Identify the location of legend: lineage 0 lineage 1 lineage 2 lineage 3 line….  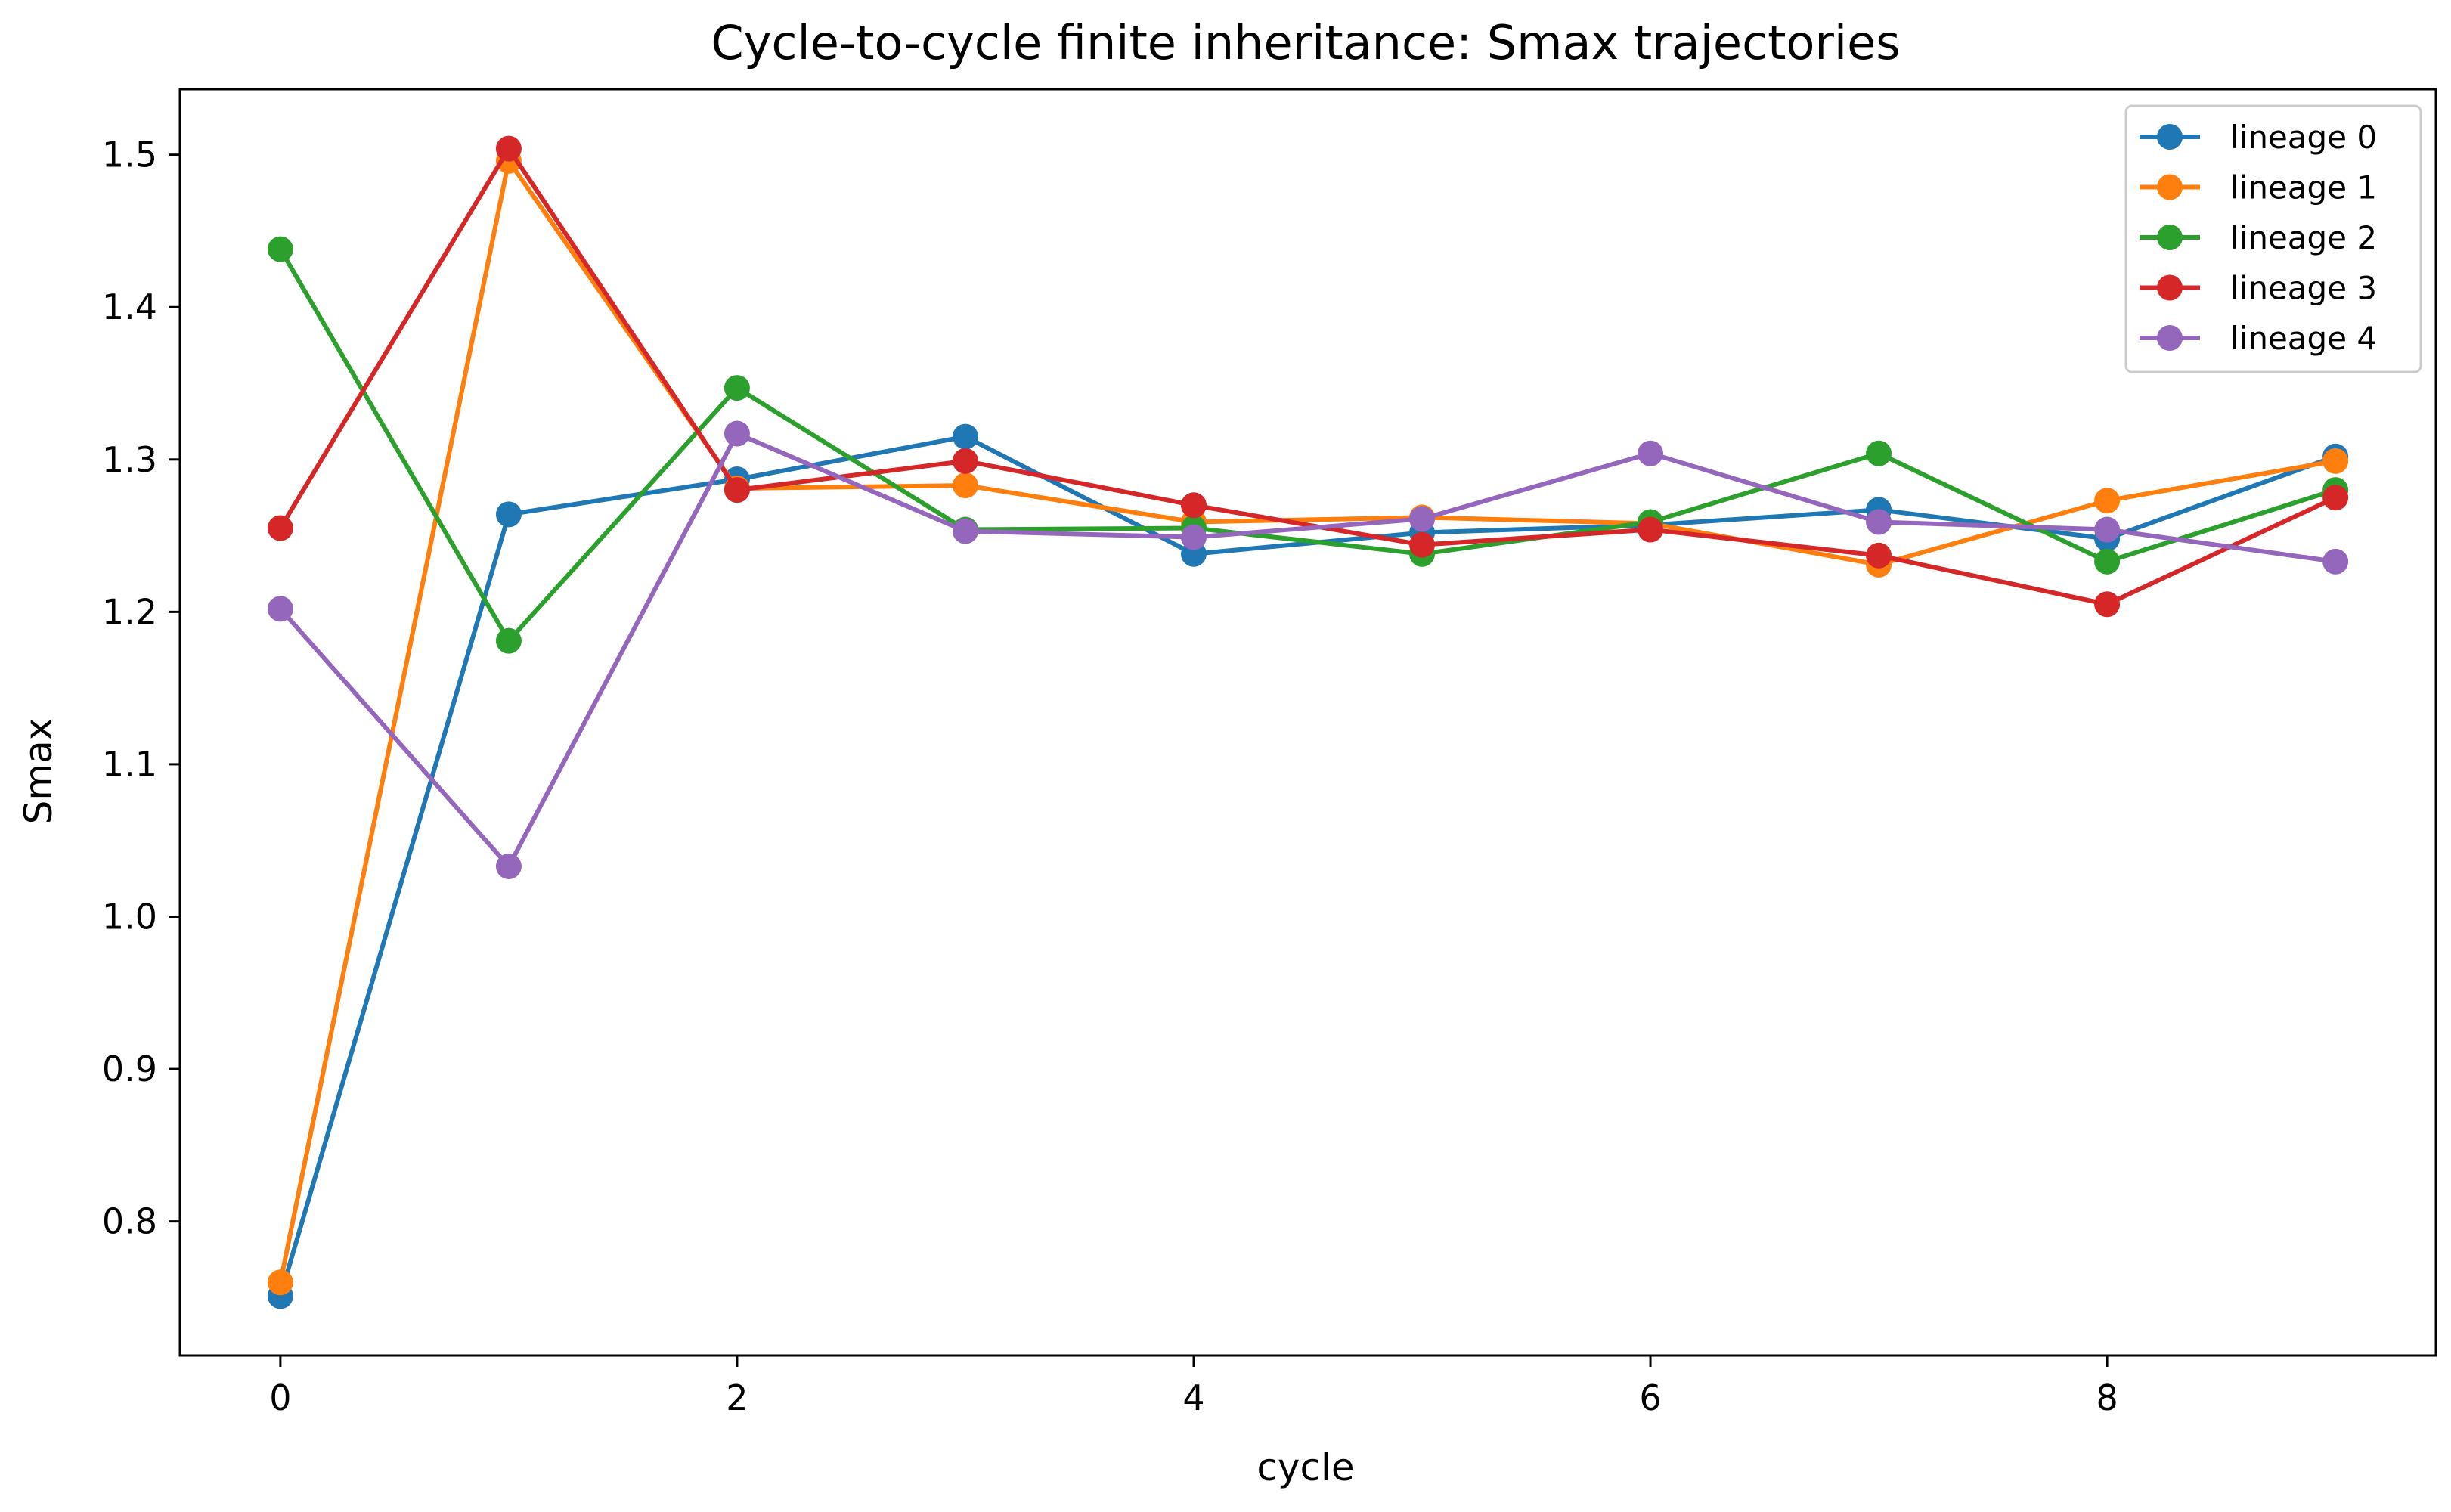
(2273, 238).